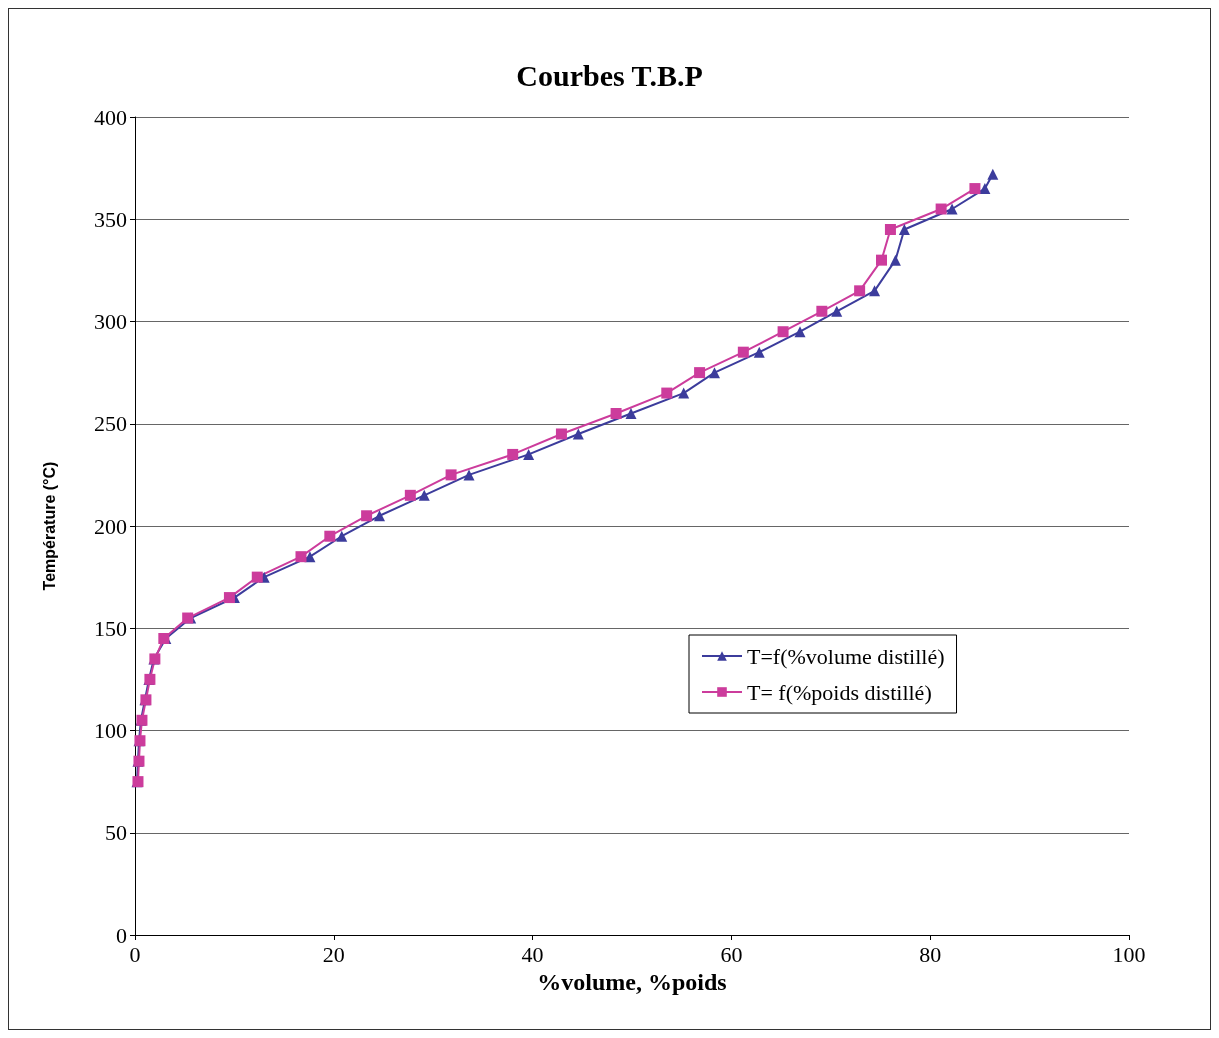  What do you see at coordinates (110, 321) in the screenshot?
I see `y-tick-label: 300` at bounding box center [110, 321].